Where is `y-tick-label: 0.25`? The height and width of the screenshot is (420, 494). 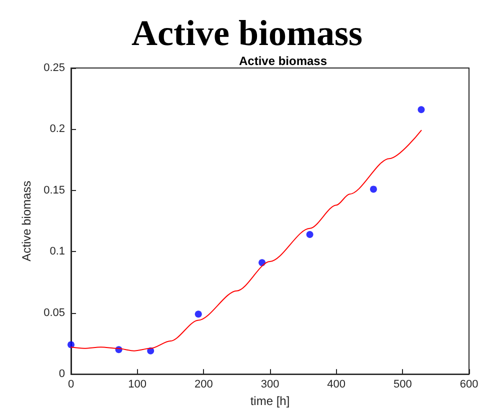 y-tick-label: 0.25 is located at coordinates (54, 68).